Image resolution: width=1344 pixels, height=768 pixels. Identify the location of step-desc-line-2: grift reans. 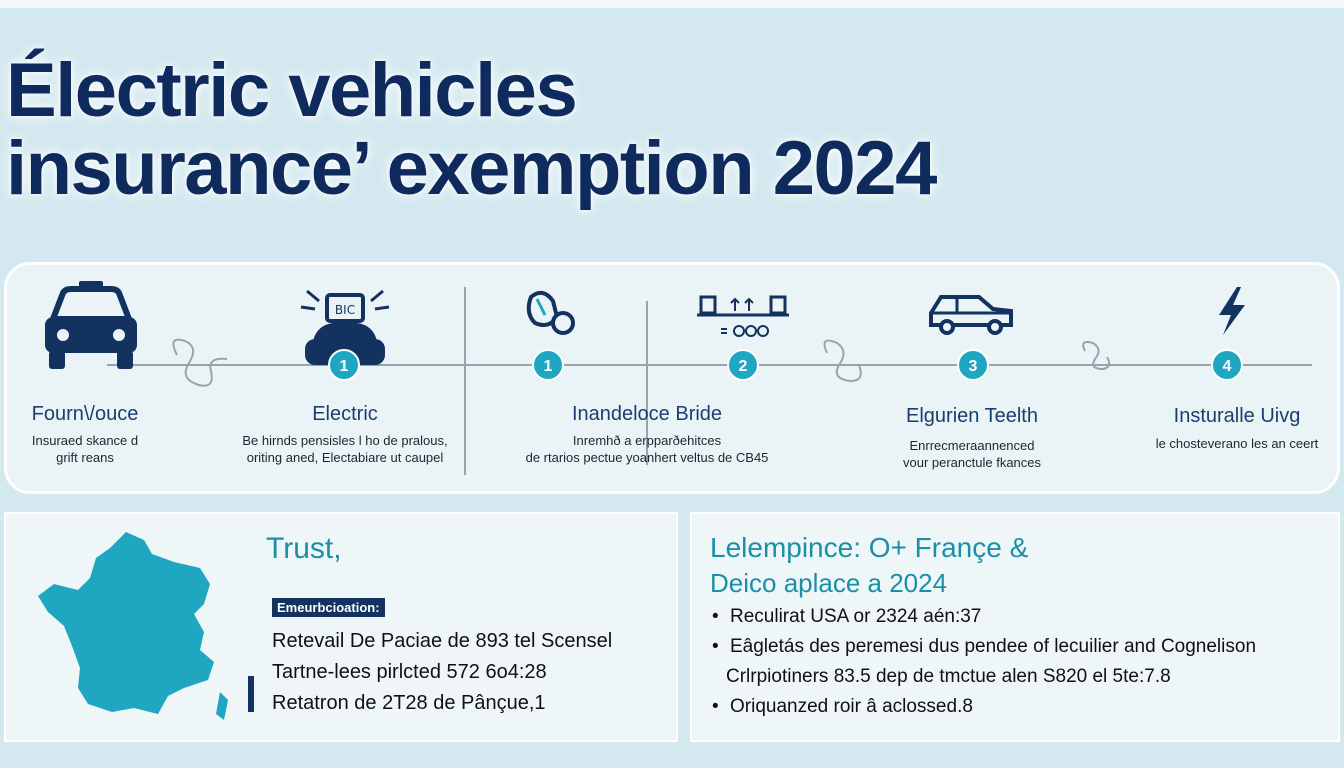
(85, 457).